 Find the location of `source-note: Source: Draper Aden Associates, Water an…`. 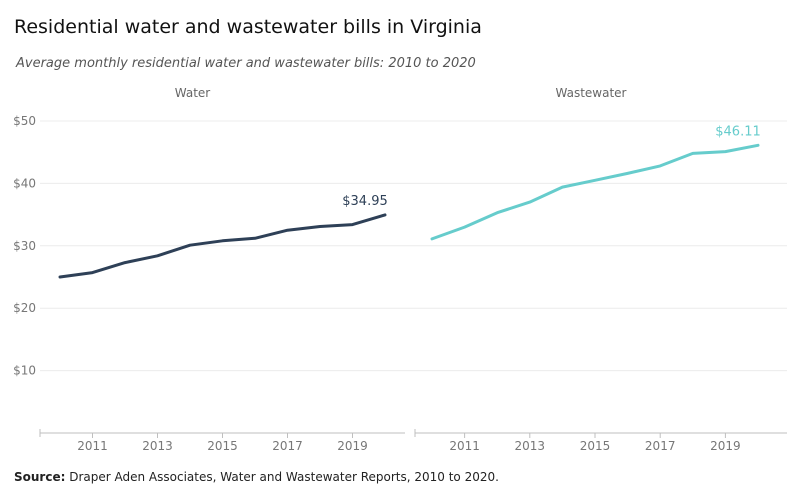

source-note: Source: Draper Aden Associates, Water an… is located at coordinates (256, 477).